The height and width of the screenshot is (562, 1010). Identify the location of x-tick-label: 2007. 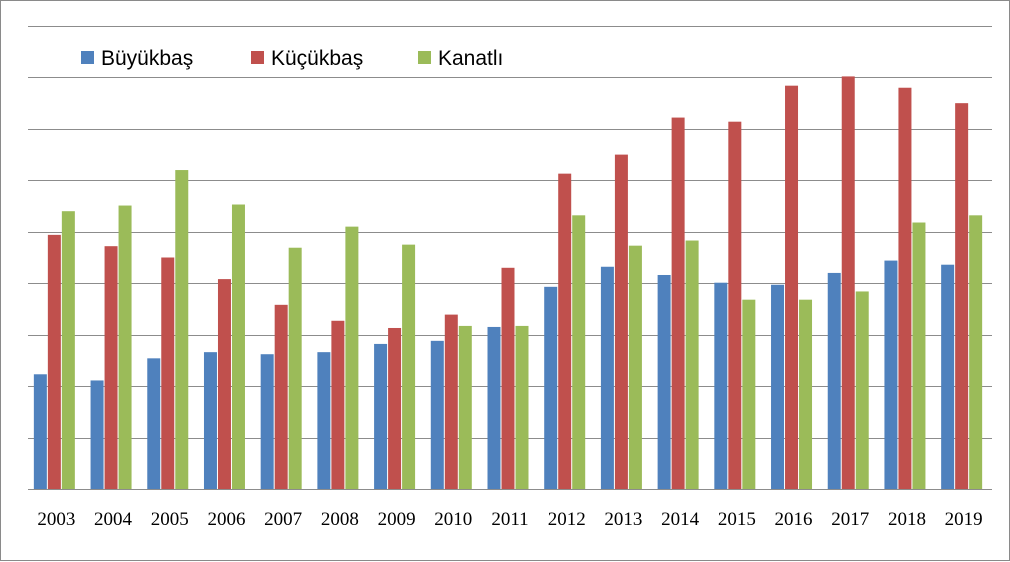
(283, 519).